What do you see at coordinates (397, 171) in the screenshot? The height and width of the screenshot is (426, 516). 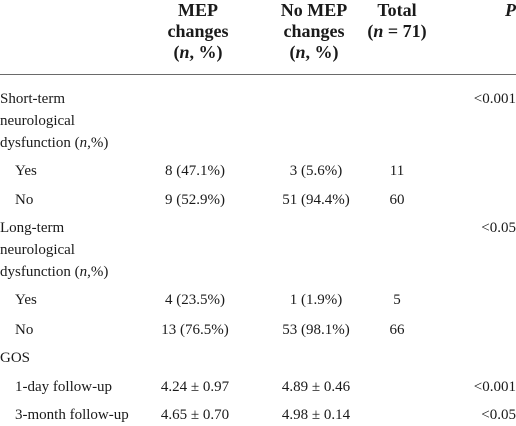 I see `row-short-yes-total: 11` at bounding box center [397, 171].